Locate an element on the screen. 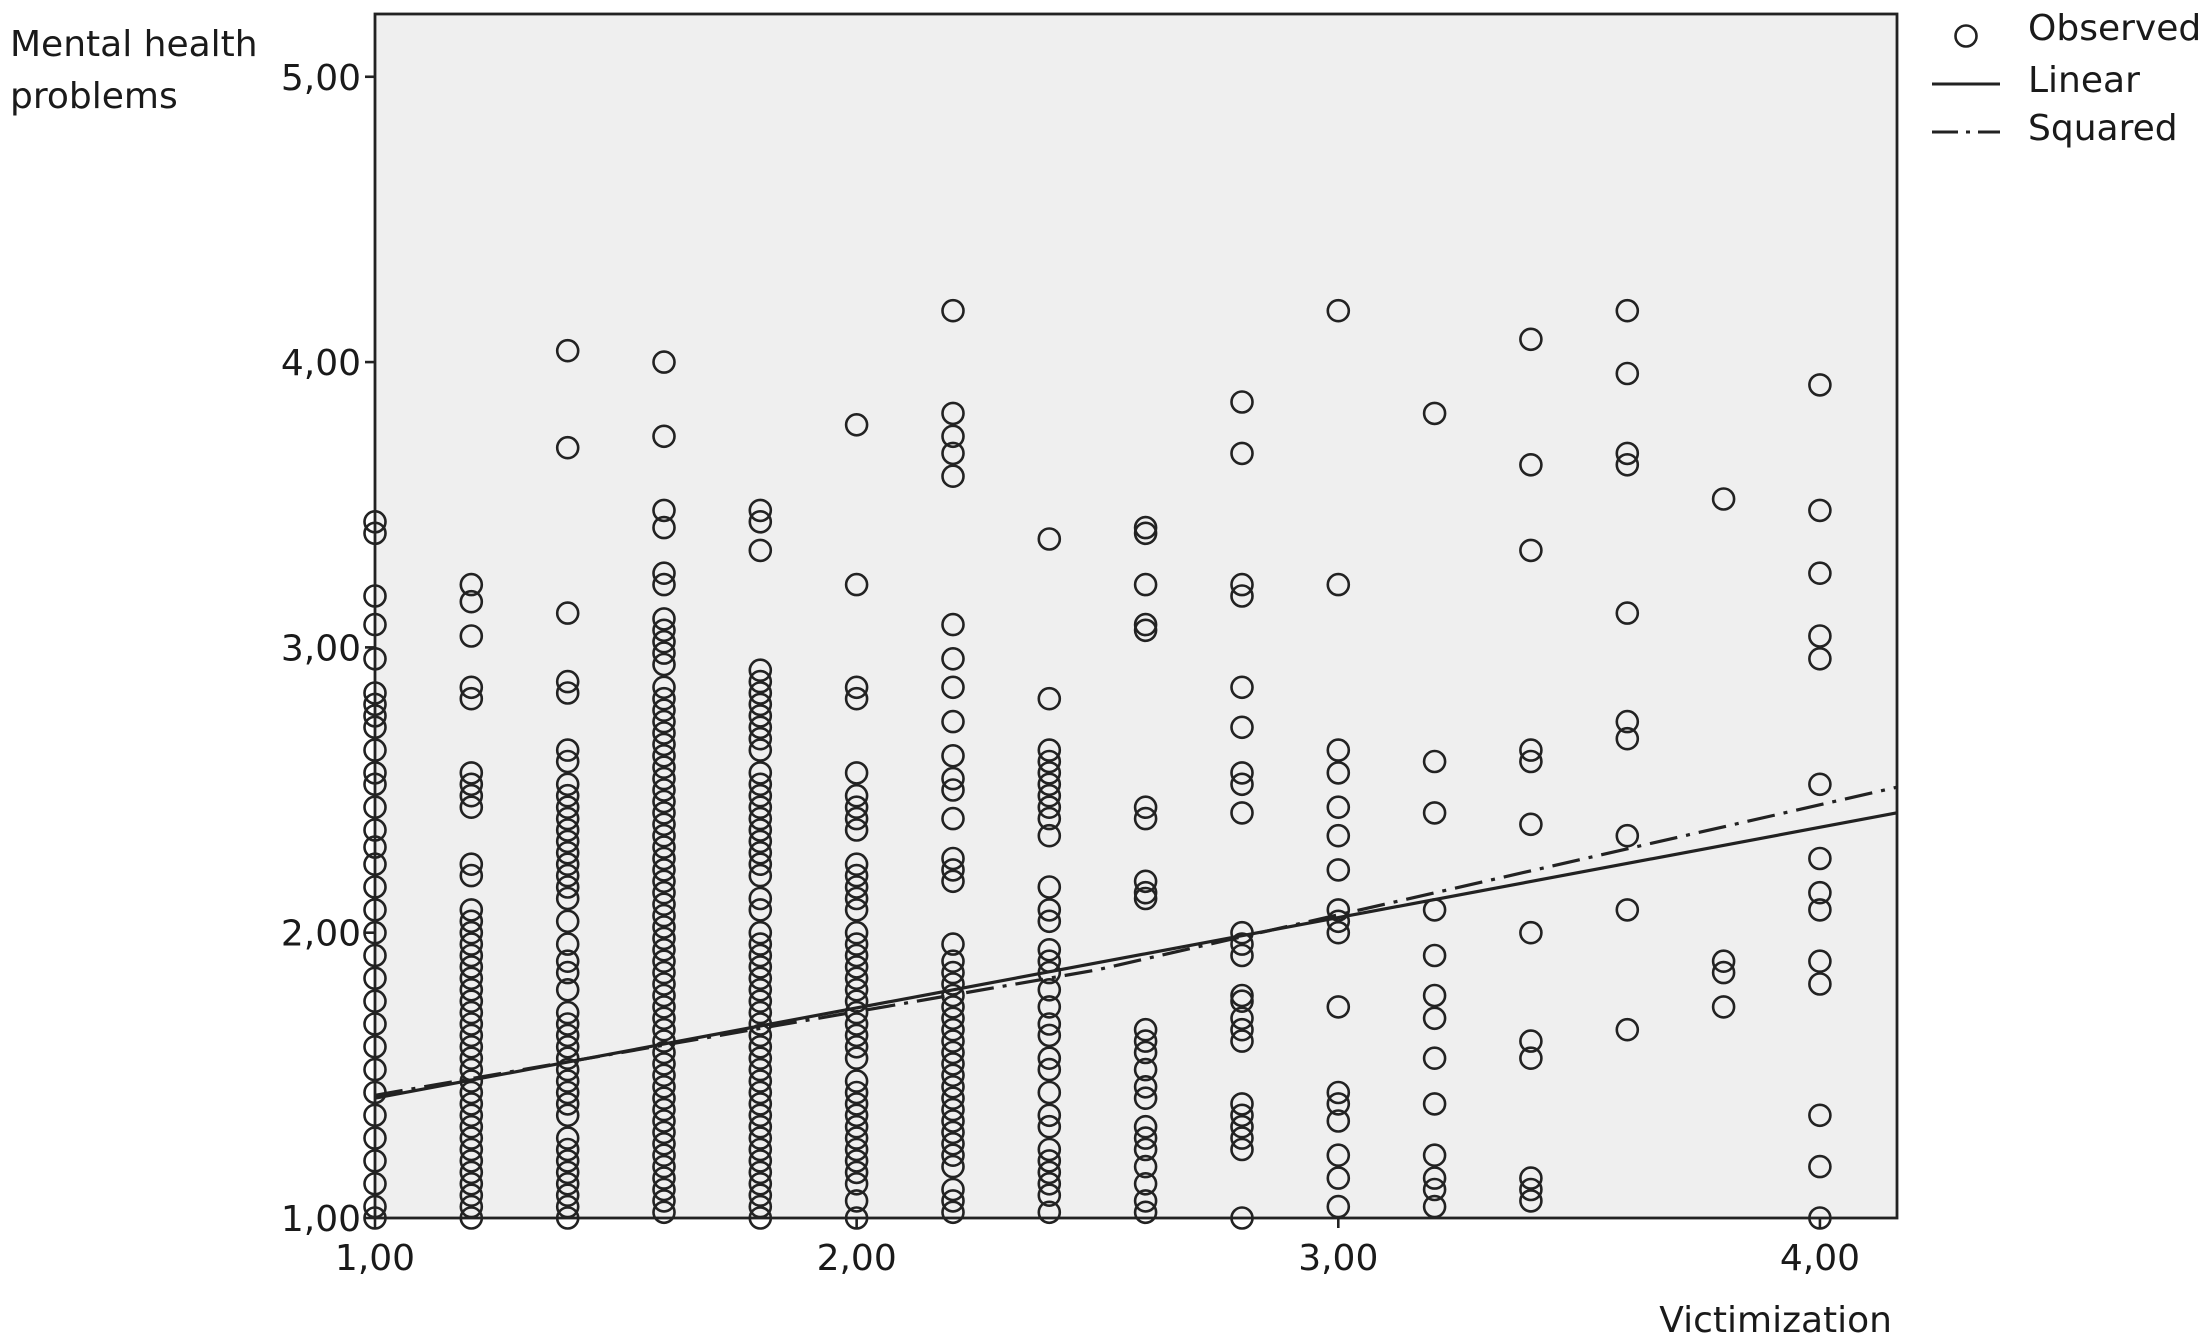  legend: Observed Linear Squared is located at coordinates (2066, 78).